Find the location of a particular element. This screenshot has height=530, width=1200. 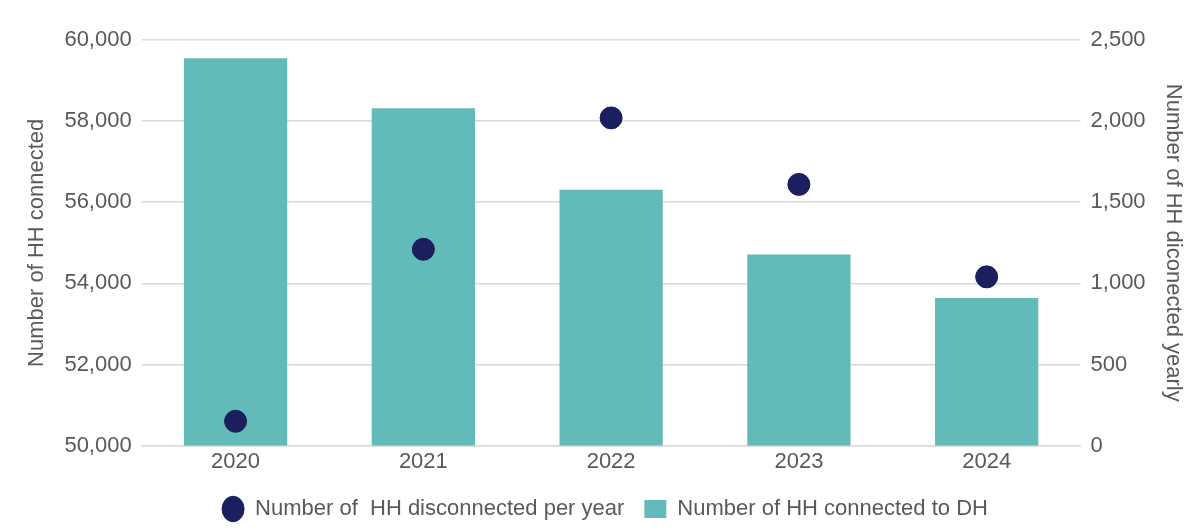

x-tick-label: 2022 is located at coordinates (611, 460).